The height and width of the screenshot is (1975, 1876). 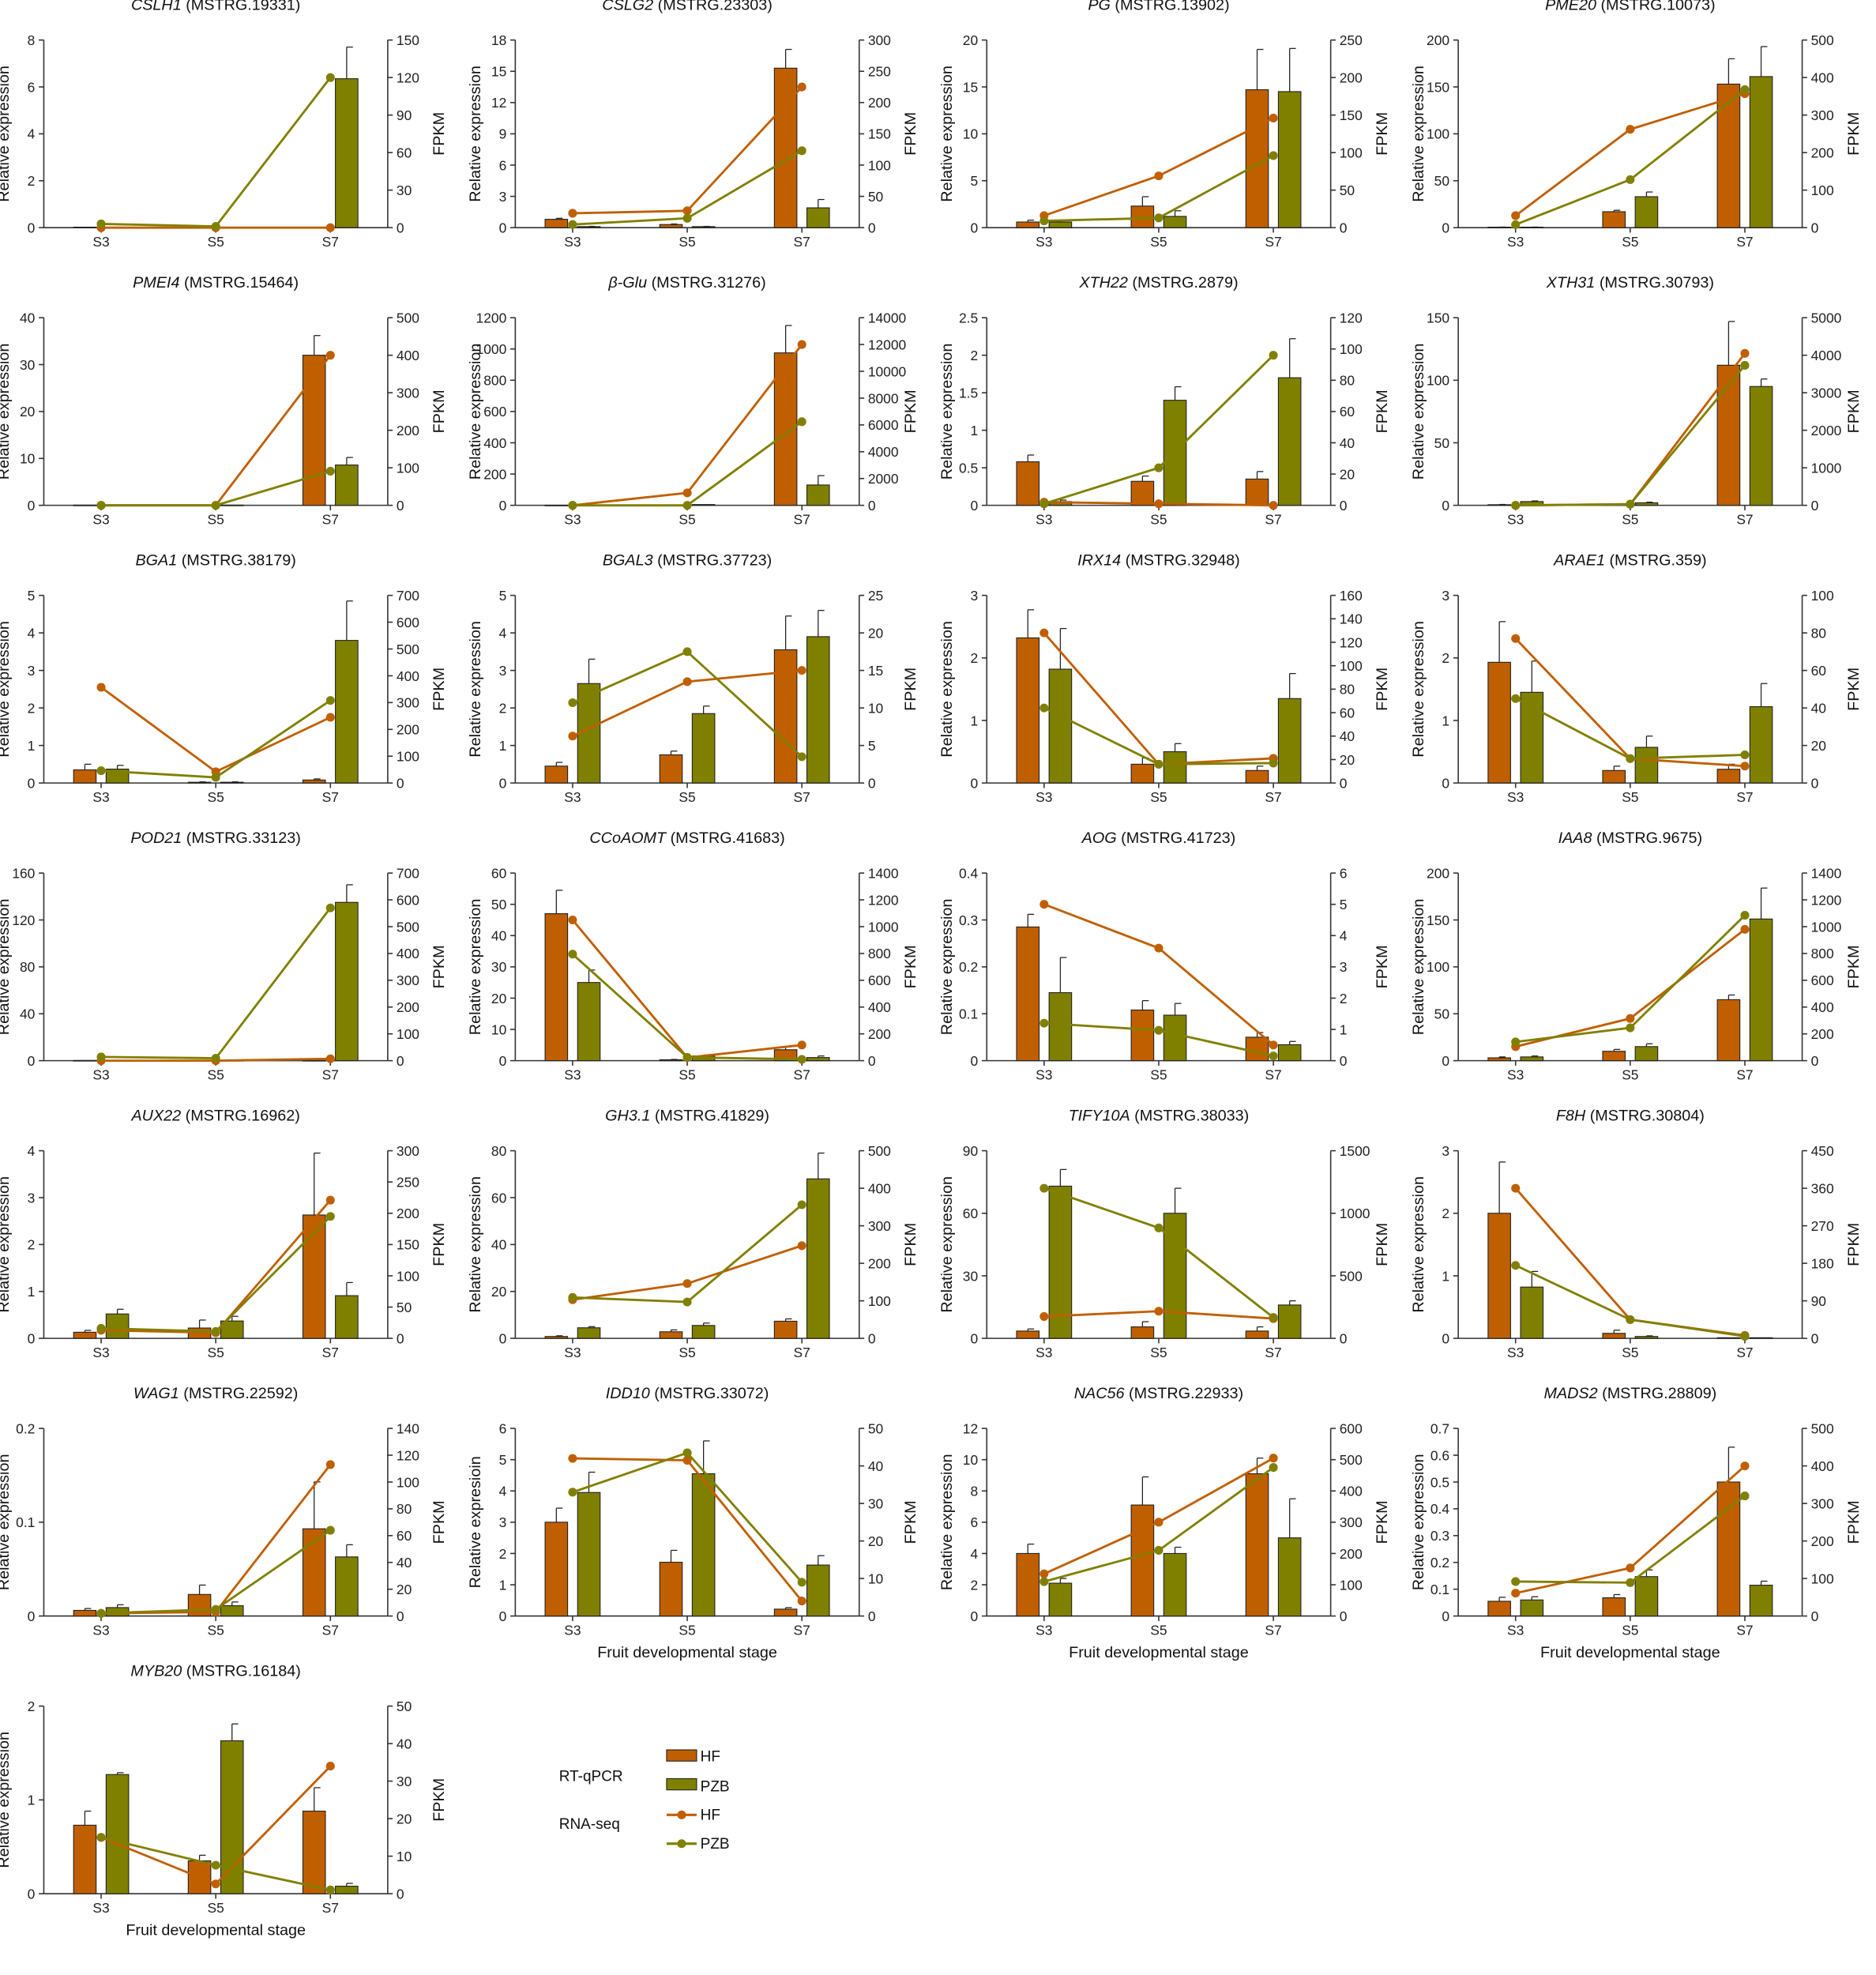 What do you see at coordinates (1818, 708) in the screenshot?
I see `right-tick-label: 40` at bounding box center [1818, 708].